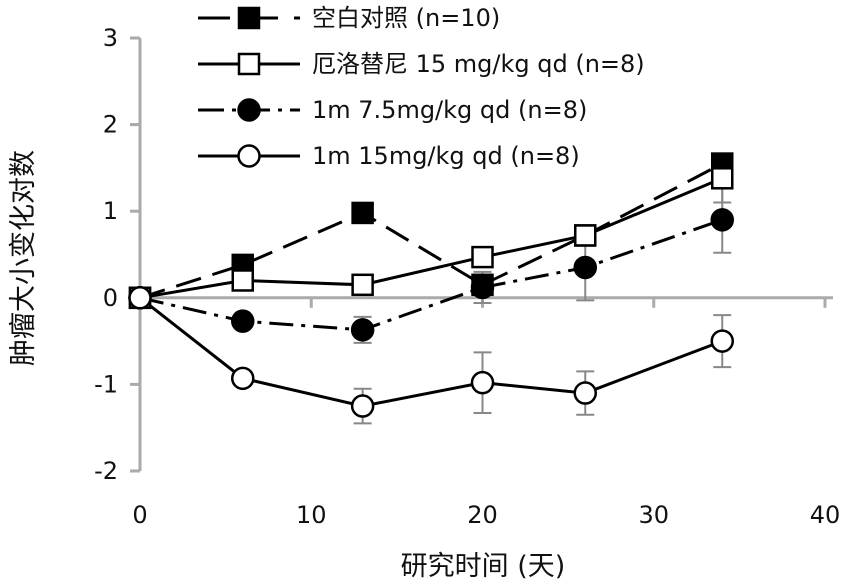  Describe the element at coordinates (110, 125) in the screenshot. I see `y-tick-label: 2` at that location.